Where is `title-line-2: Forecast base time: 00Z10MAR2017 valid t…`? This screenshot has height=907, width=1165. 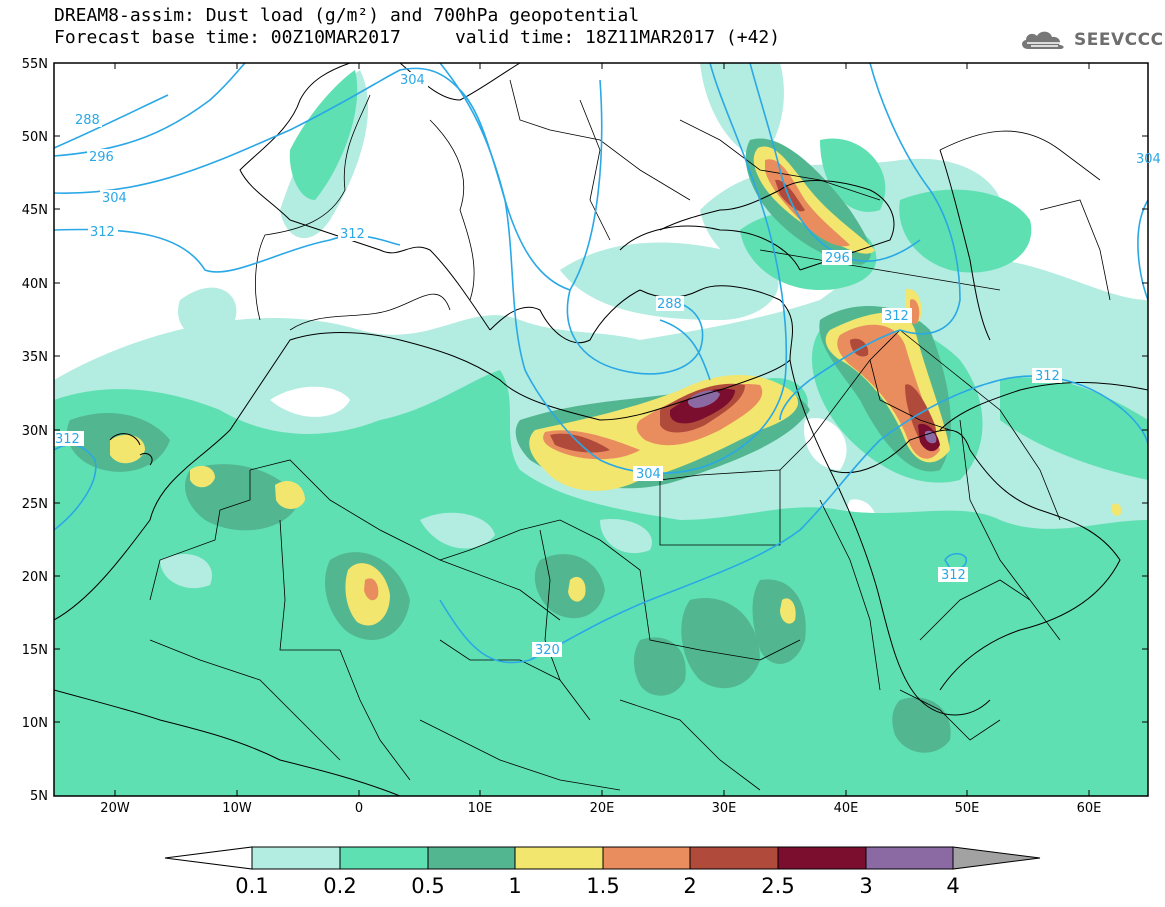
title-line-2: Forecast base time: 00Z10MAR2017 valid t… is located at coordinates (417, 37).